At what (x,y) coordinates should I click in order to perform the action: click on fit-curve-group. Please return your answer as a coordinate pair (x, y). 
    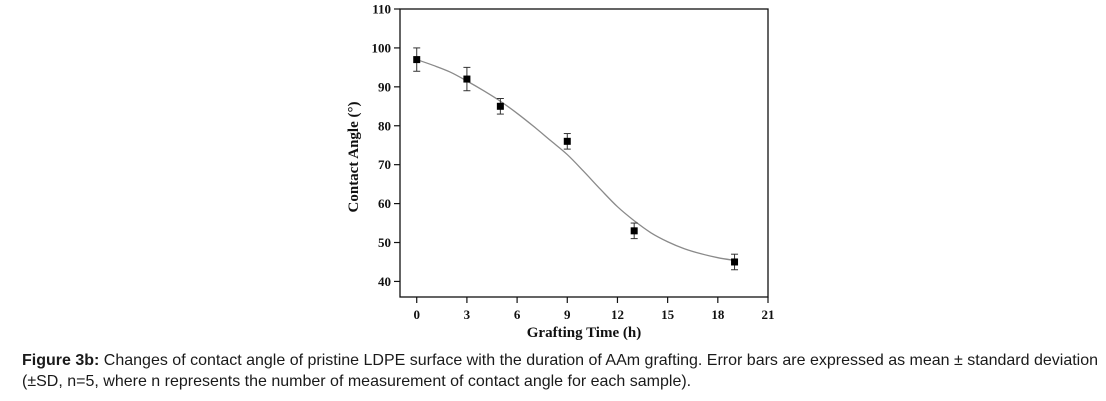
    Looking at the image, I should click on (575, 160).